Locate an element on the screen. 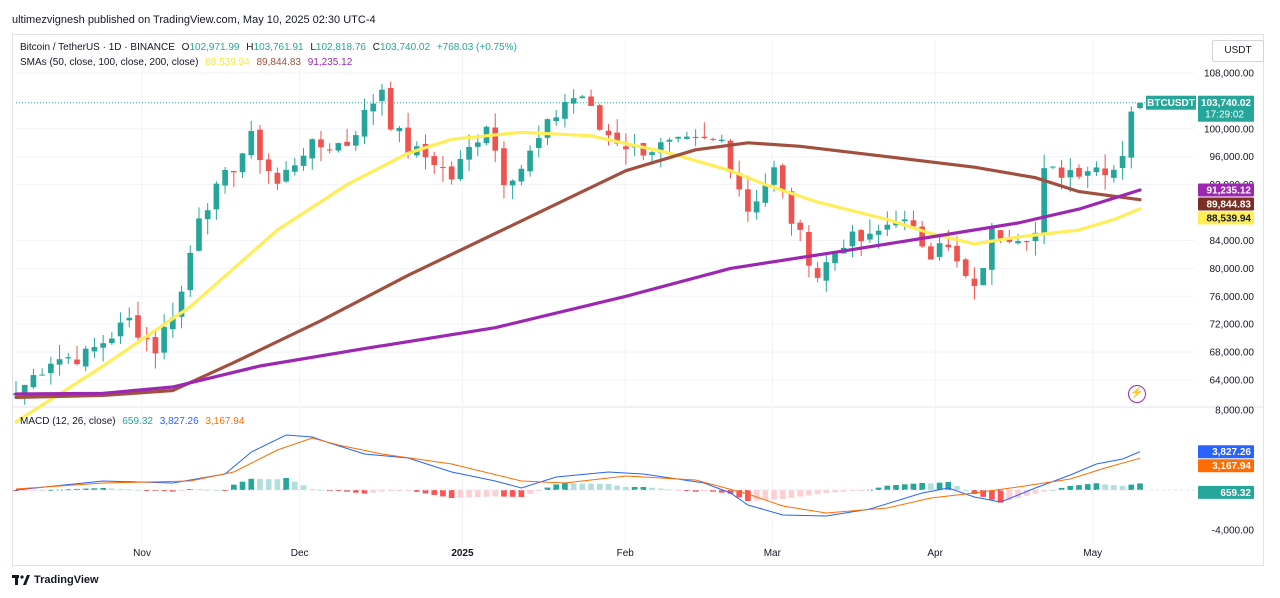  macd-value-tag: 3,827.26 is located at coordinates (1226, 452).